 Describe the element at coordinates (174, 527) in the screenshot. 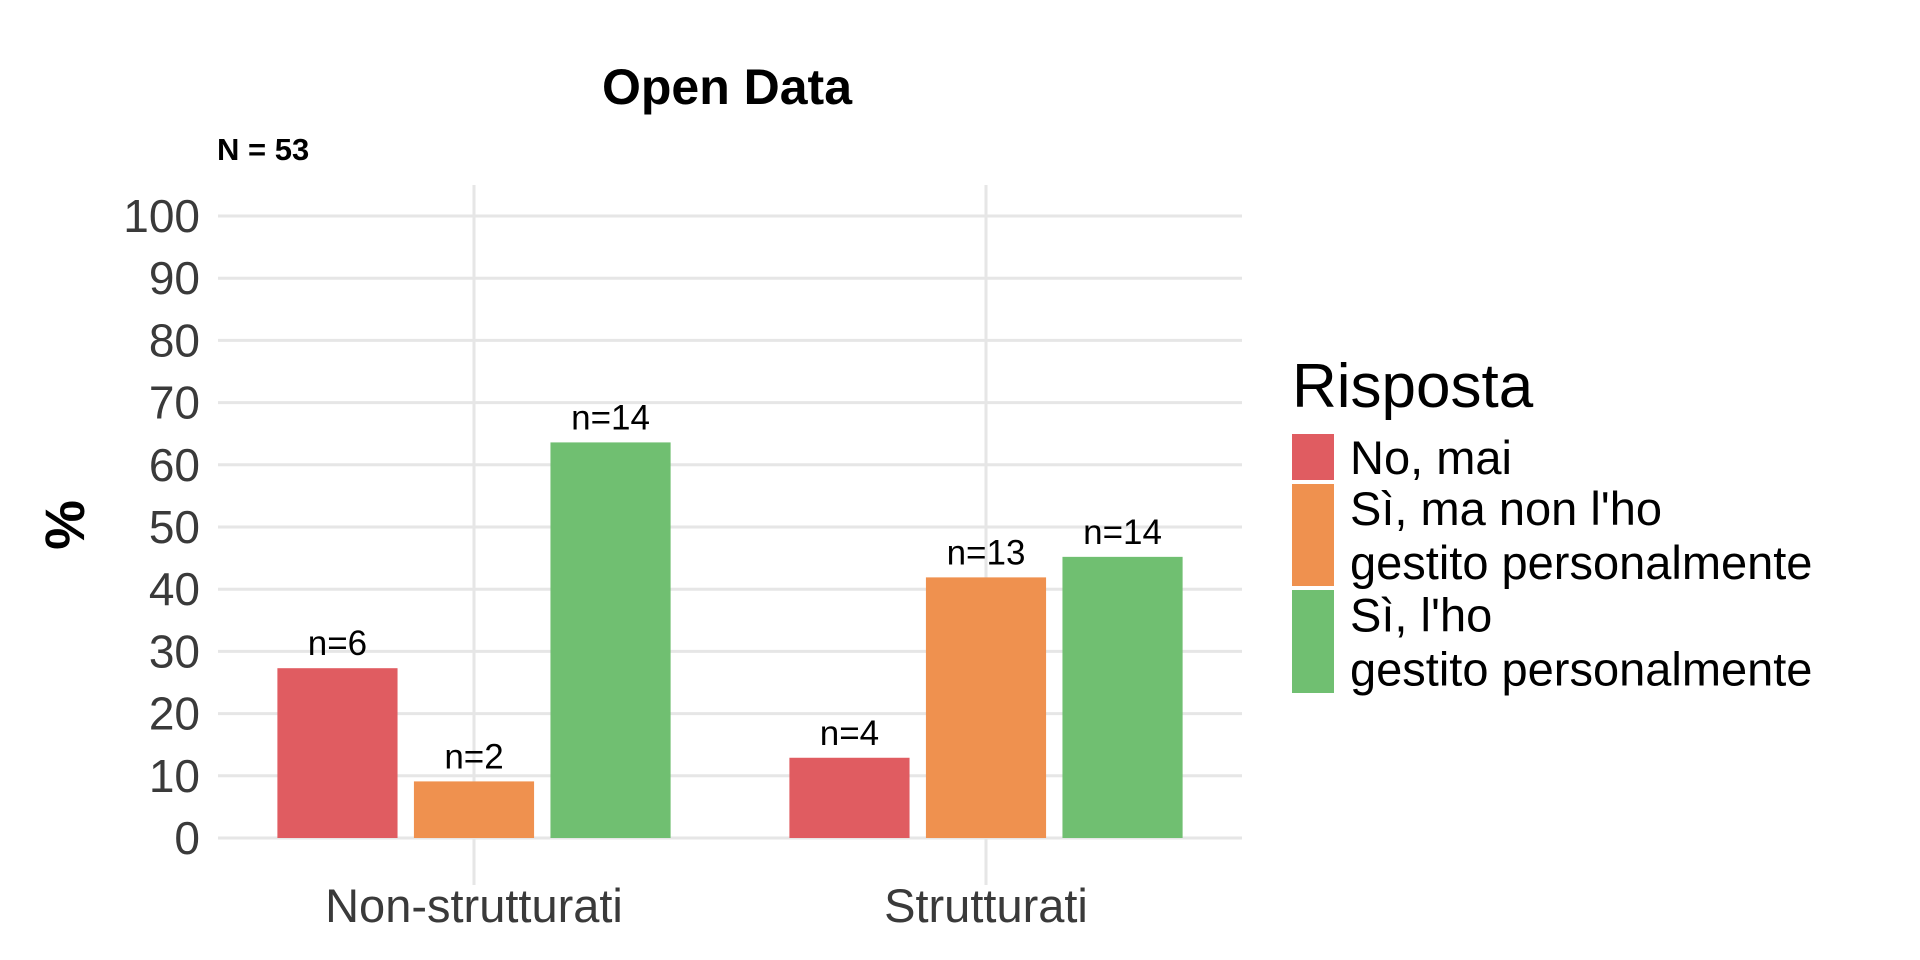

I see `y-tick-label: 50` at that location.